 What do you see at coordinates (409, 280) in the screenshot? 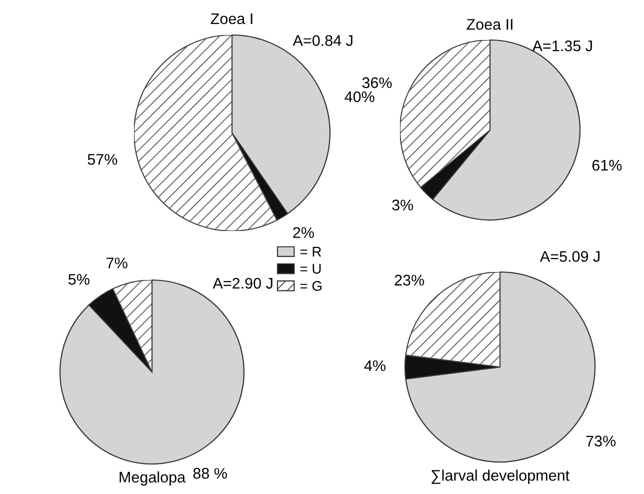
I see `data-label: 23%` at bounding box center [409, 280].